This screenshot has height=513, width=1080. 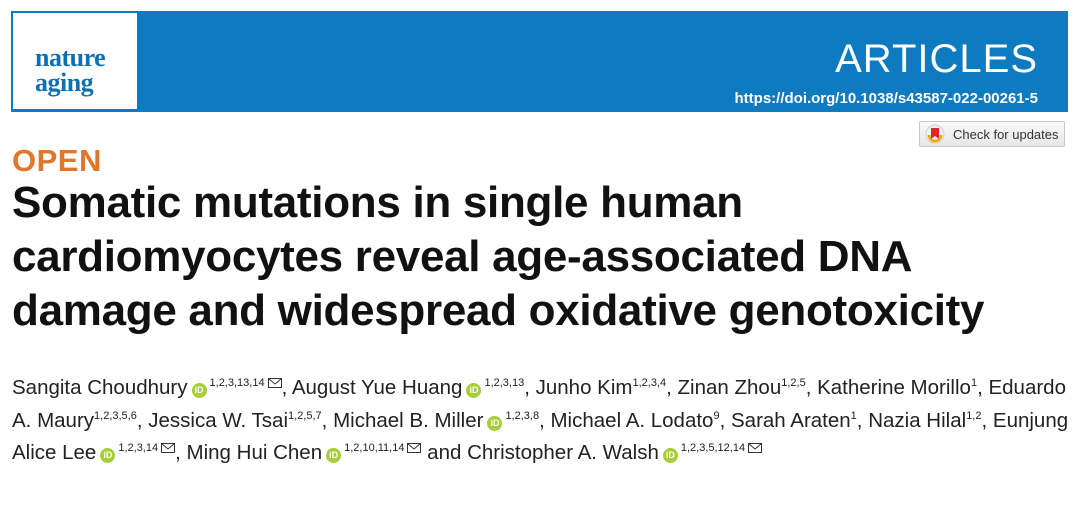 What do you see at coordinates (138, 448) in the screenshot?
I see `affiliation-numbers: 1,2,3,14` at bounding box center [138, 448].